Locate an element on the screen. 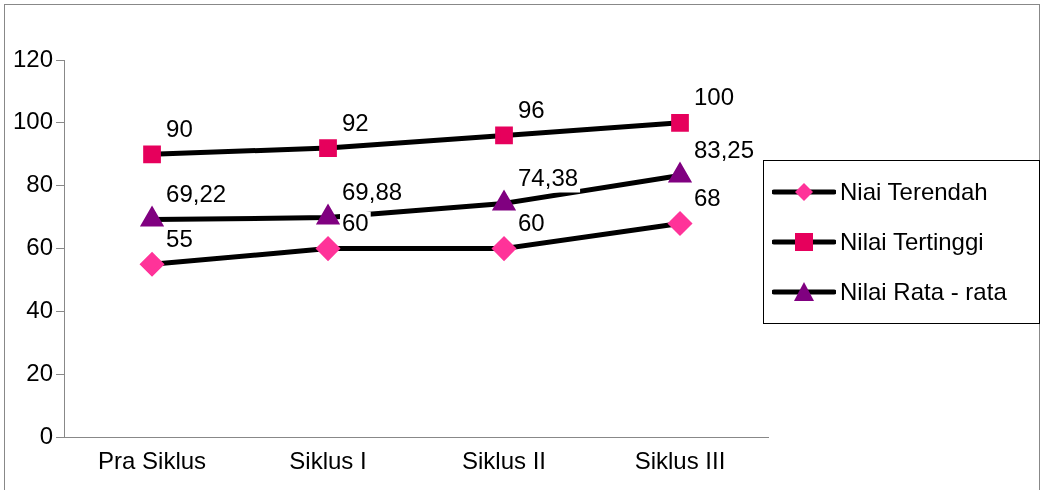 The image size is (1044, 490). data-label: 68 is located at coordinates (707, 198).